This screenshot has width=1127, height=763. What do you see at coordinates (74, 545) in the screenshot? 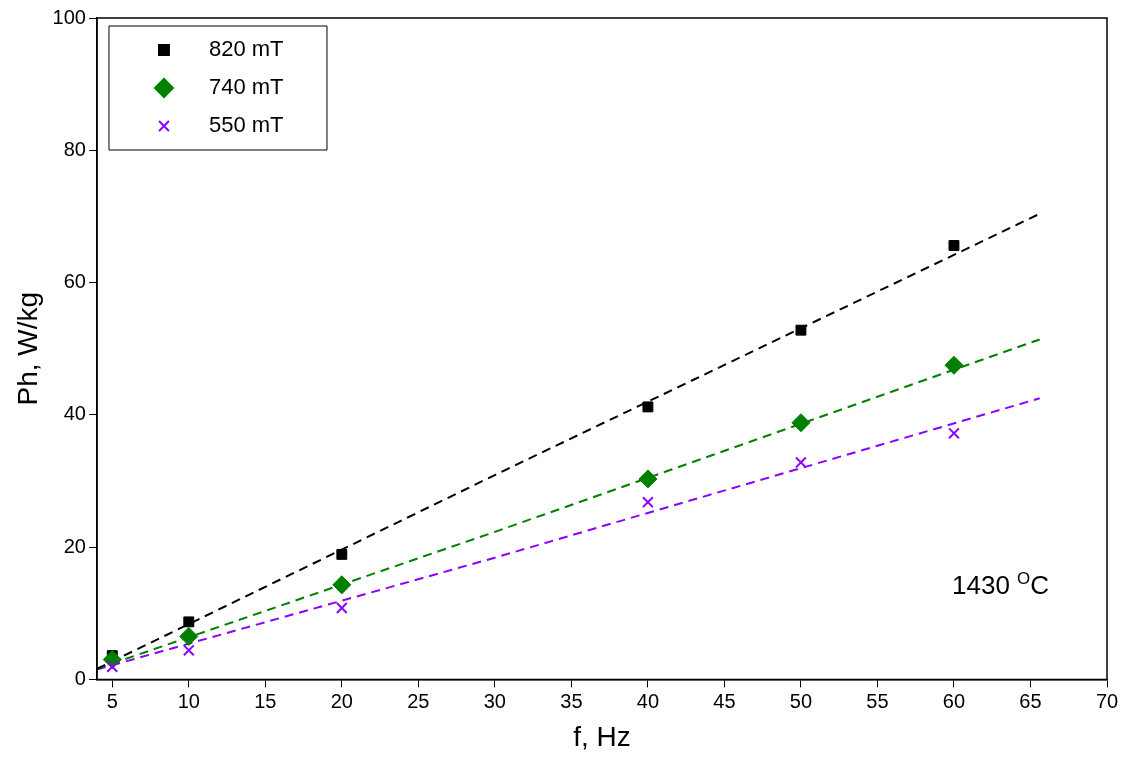
I see `y-tick-label: 20` at bounding box center [74, 545].